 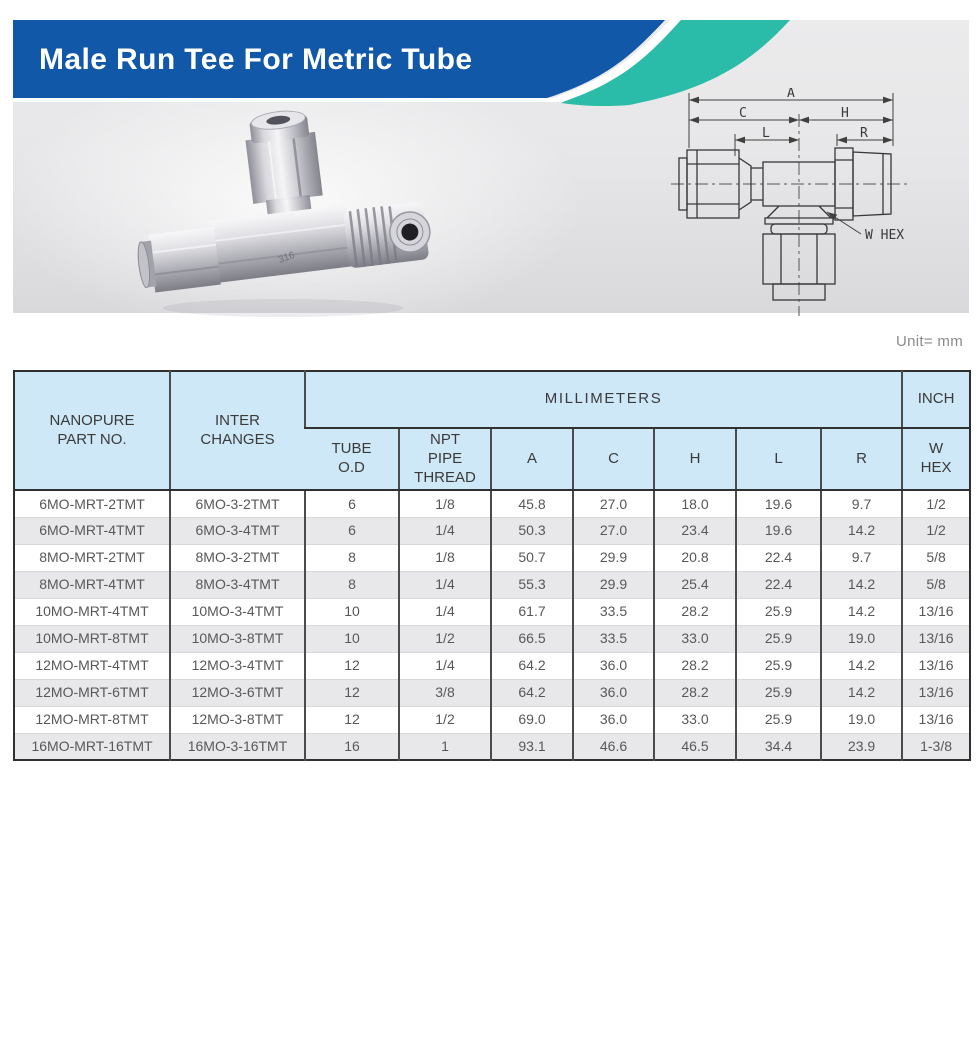 What do you see at coordinates (531, 557) in the screenshot?
I see `value-cell: 50.7` at bounding box center [531, 557].